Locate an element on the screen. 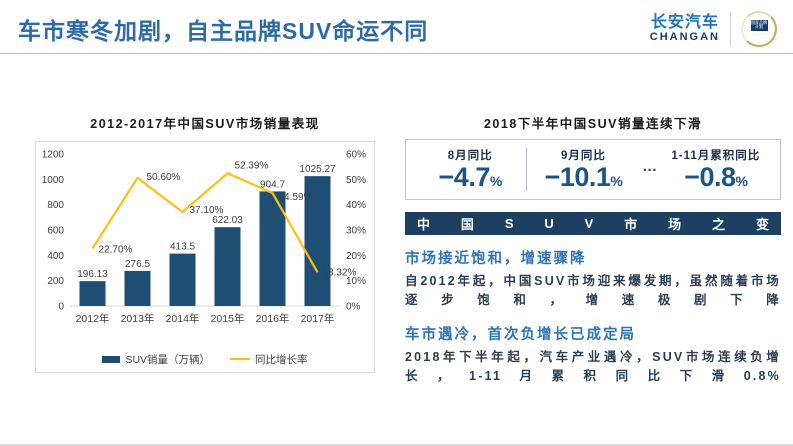 This screenshot has width=793, height=446. legend-label: 同比增长率 is located at coordinates (281, 359).